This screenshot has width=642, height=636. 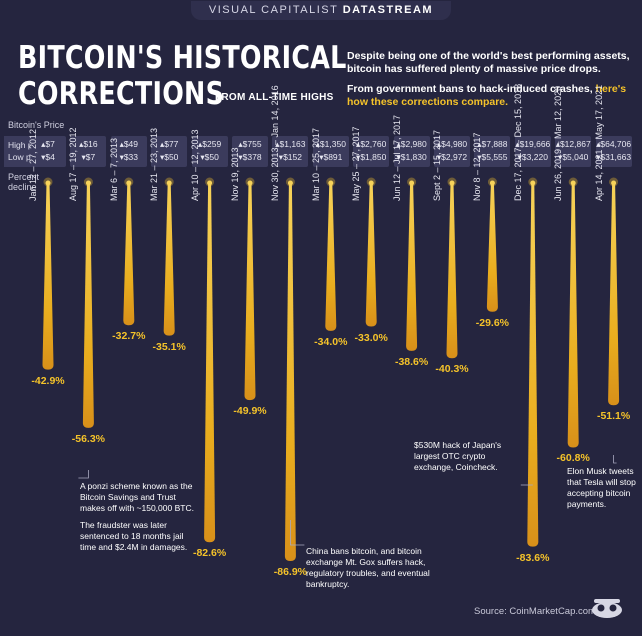 I want to click on percent-value: -40.3%, so click(x=452, y=369).